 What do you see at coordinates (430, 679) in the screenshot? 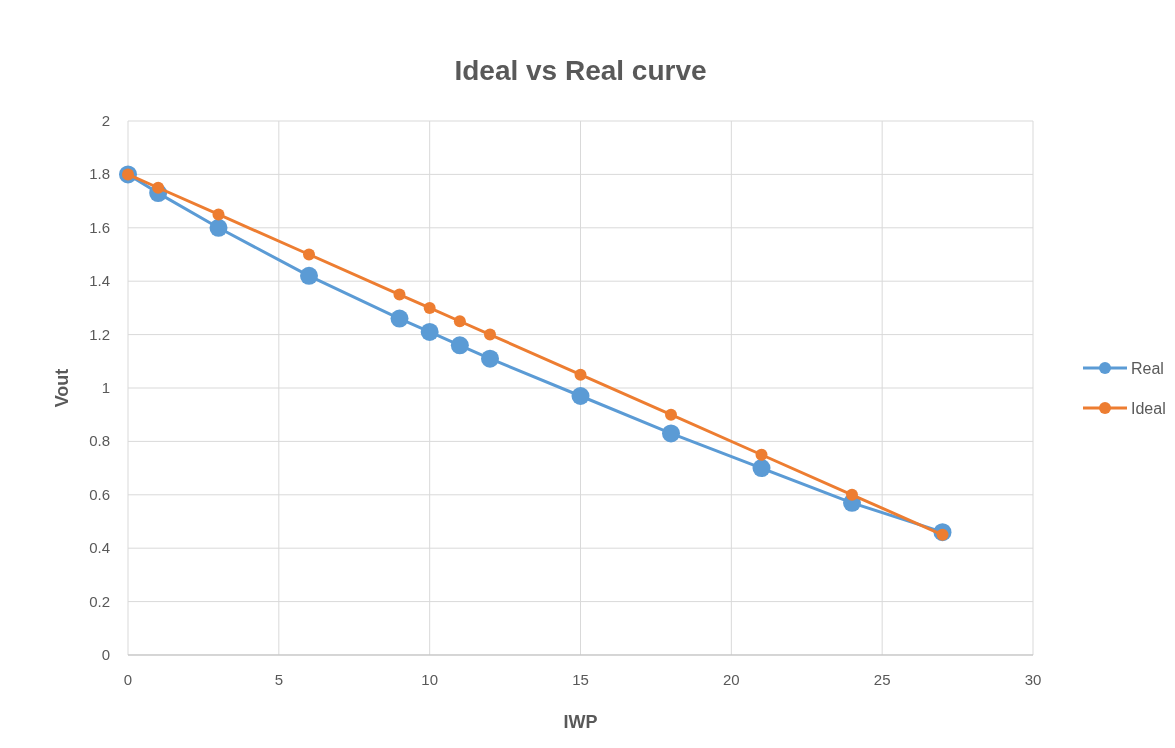
I see `x-tick-label: 10` at bounding box center [430, 679].